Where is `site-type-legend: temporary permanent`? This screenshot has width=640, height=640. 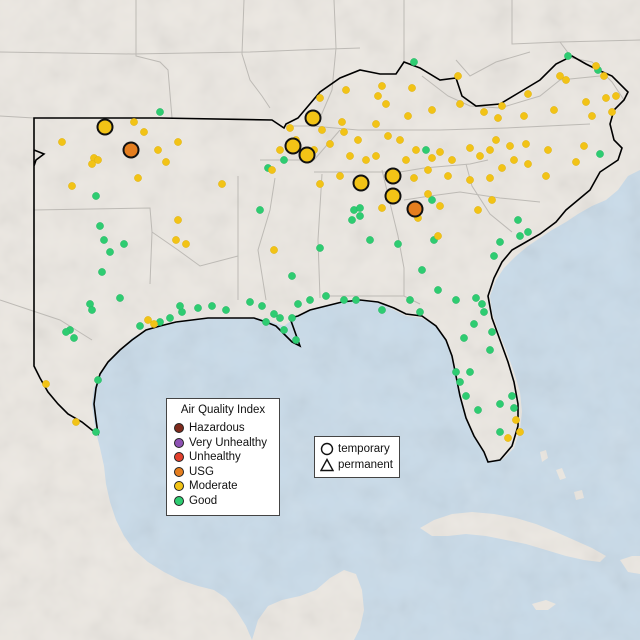 site-type-legend: temporary permanent is located at coordinates (357, 457).